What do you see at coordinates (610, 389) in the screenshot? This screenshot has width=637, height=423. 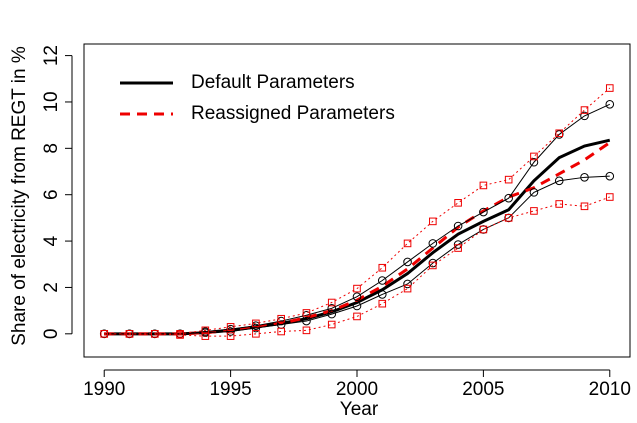 I see `x-tick-label: 2010` at bounding box center [610, 389].